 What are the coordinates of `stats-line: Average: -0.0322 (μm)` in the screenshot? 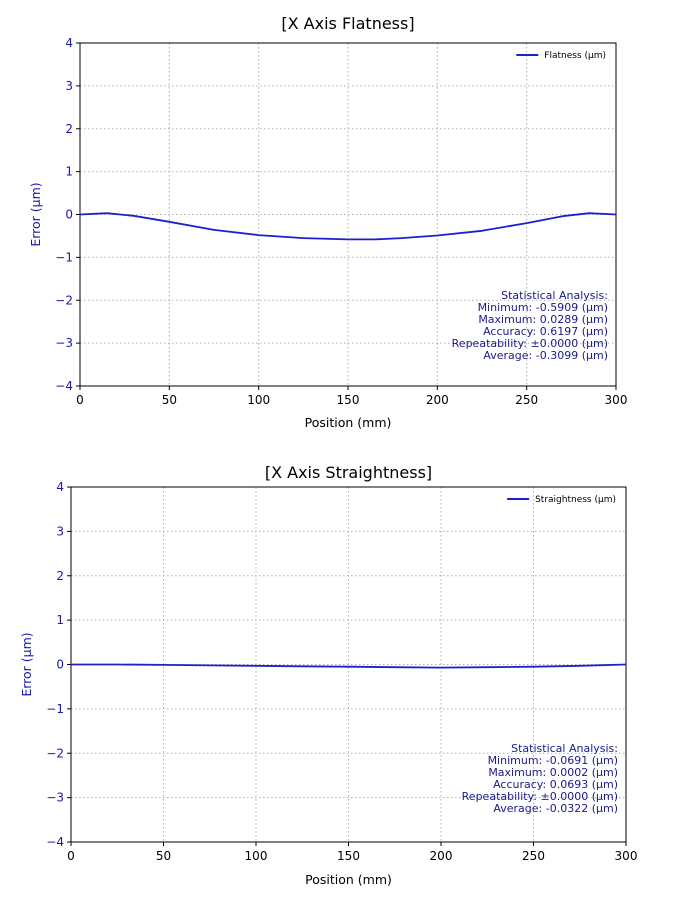 It's located at (555, 808).